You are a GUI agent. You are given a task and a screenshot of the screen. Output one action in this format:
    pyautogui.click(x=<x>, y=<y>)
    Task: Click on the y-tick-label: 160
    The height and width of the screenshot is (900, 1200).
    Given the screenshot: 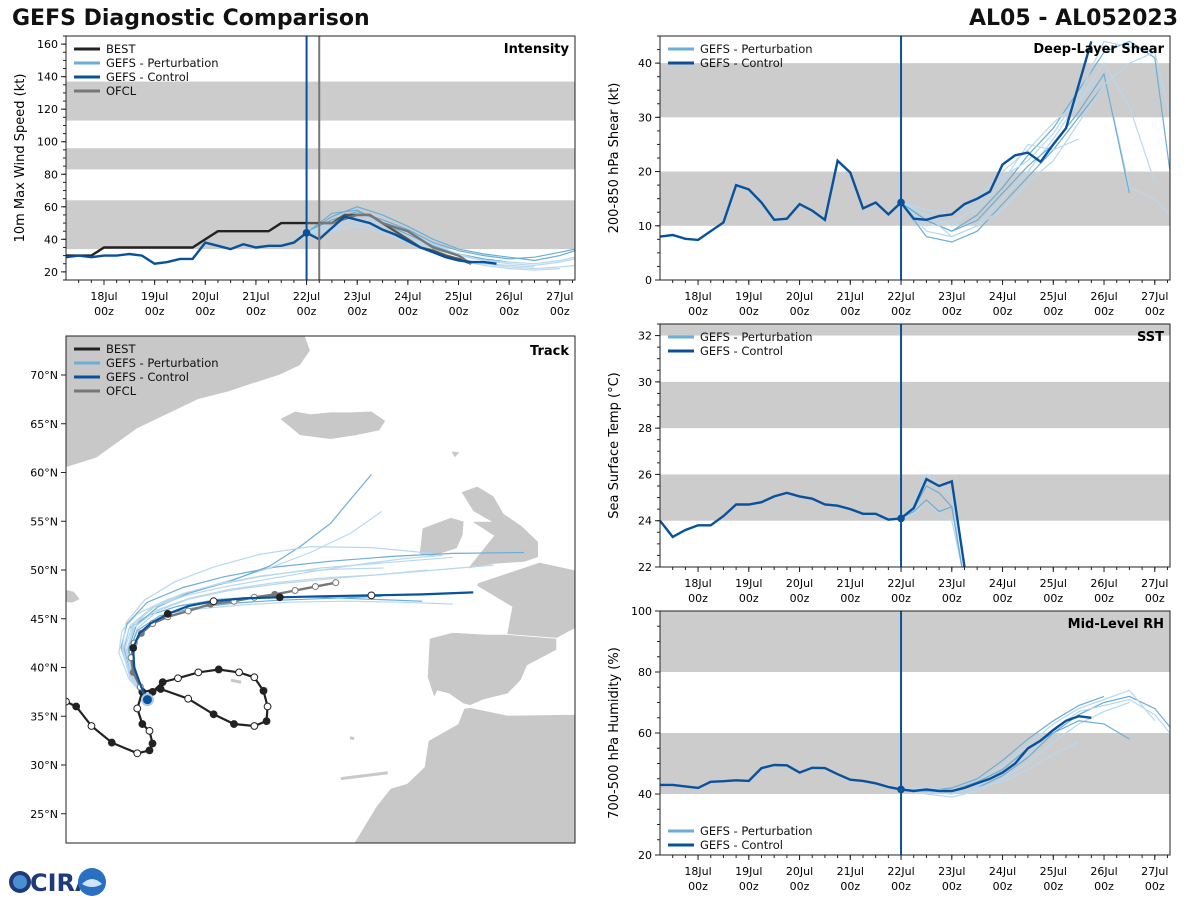 What is the action you would take?
    pyautogui.click(x=47, y=44)
    